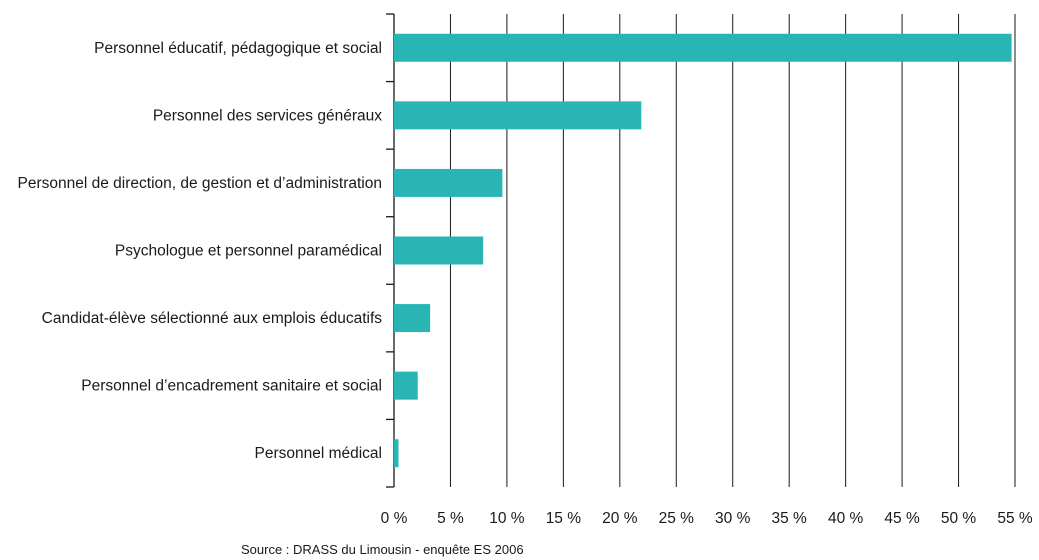  Describe the element at coordinates (507, 518) in the screenshot. I see `x-tick-label: 10 %` at that location.